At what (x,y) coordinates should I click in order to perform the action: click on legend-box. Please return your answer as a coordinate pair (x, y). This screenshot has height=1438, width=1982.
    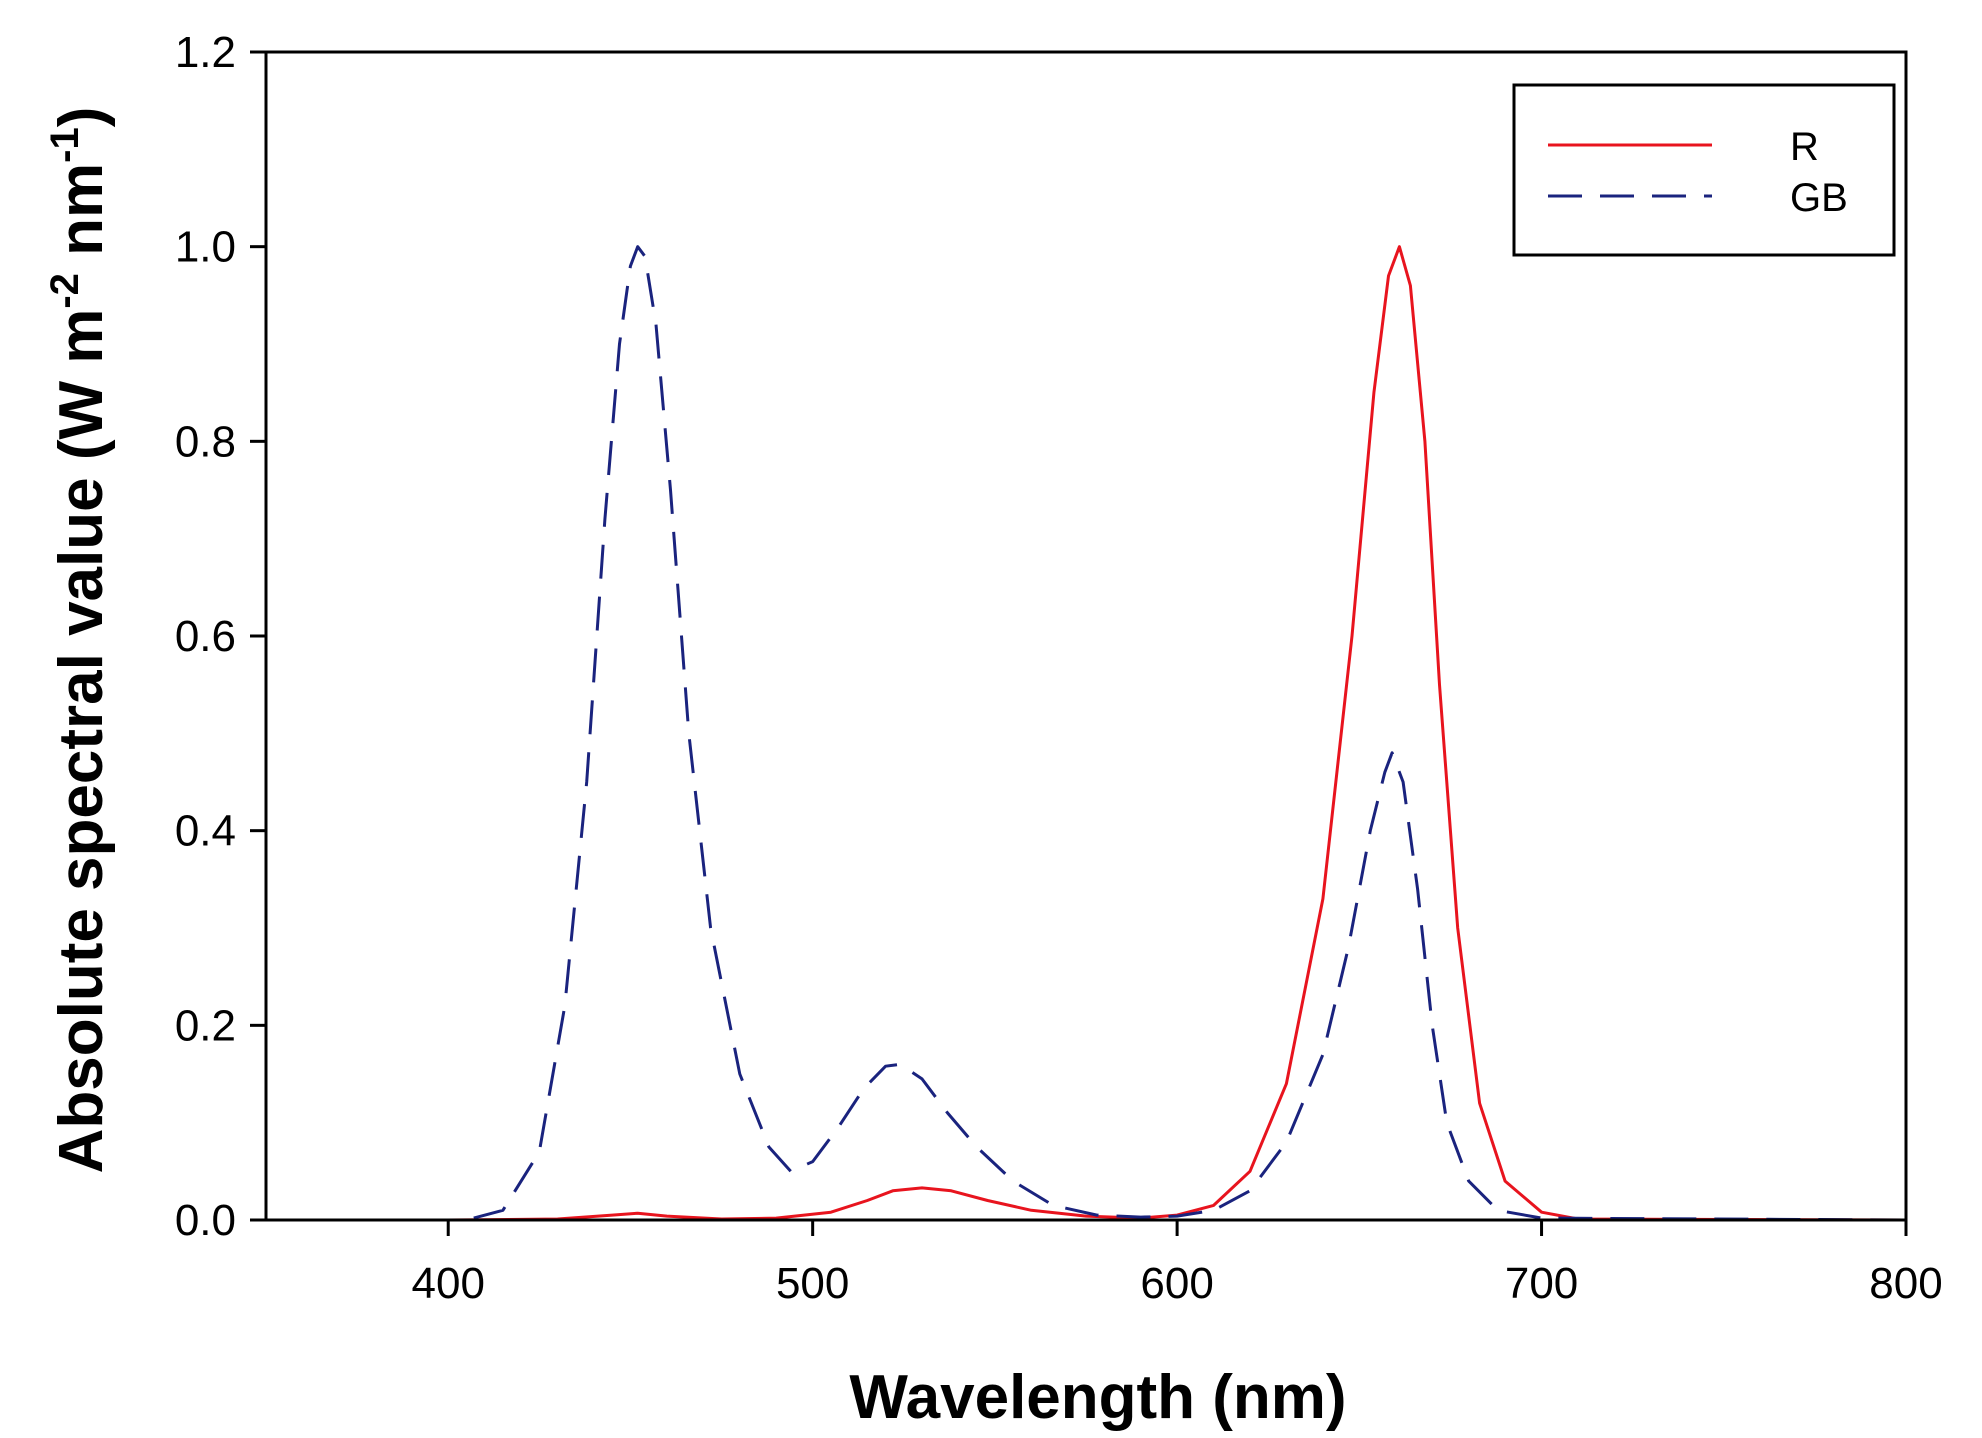
    Looking at the image, I should click on (1704, 170).